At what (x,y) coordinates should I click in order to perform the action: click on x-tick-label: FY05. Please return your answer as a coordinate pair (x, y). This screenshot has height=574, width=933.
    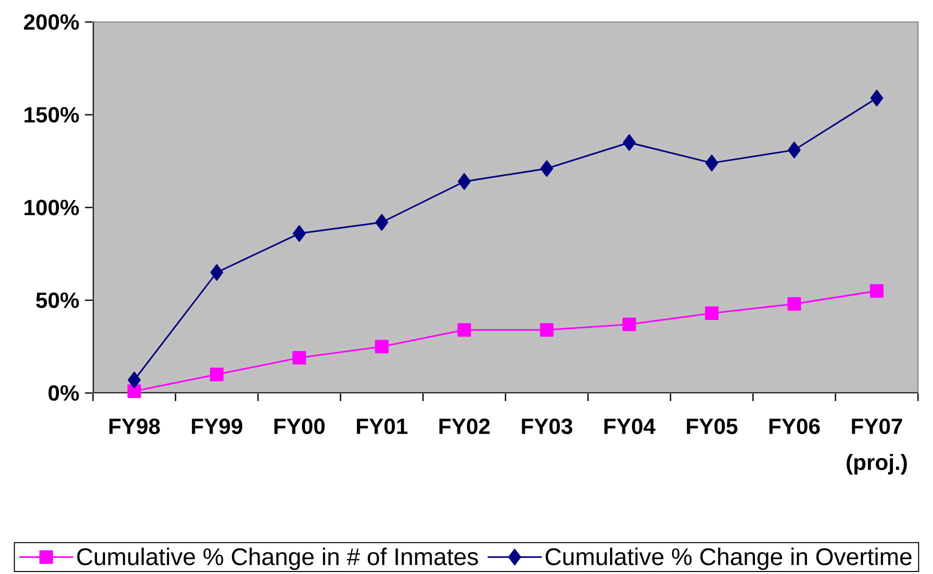
    Looking at the image, I should click on (712, 426).